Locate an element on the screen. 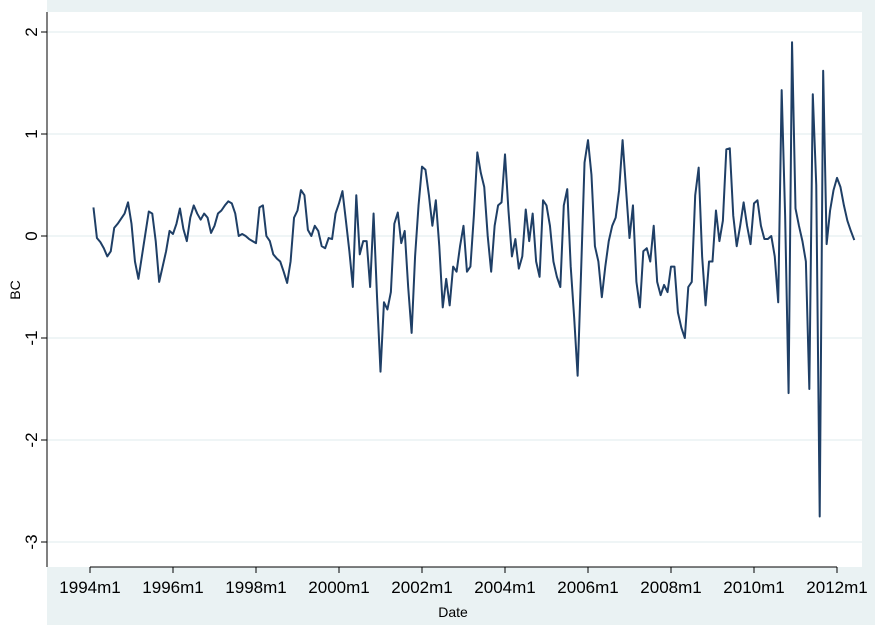  x-tick-label: 2010m1 is located at coordinates (753, 587).